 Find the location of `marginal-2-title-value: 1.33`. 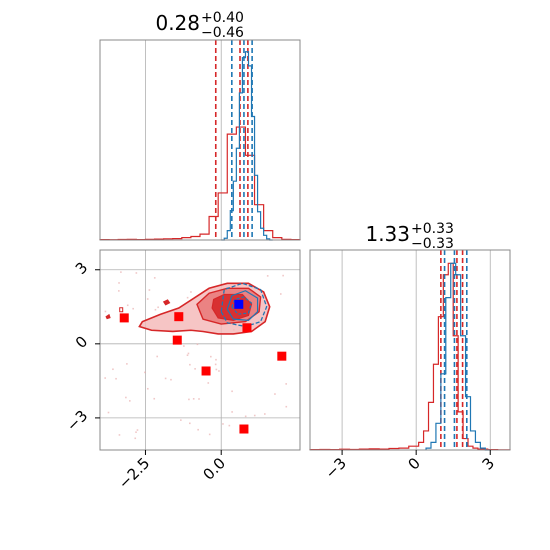

marginal-2-title-value: 1.33 is located at coordinates (387, 234).